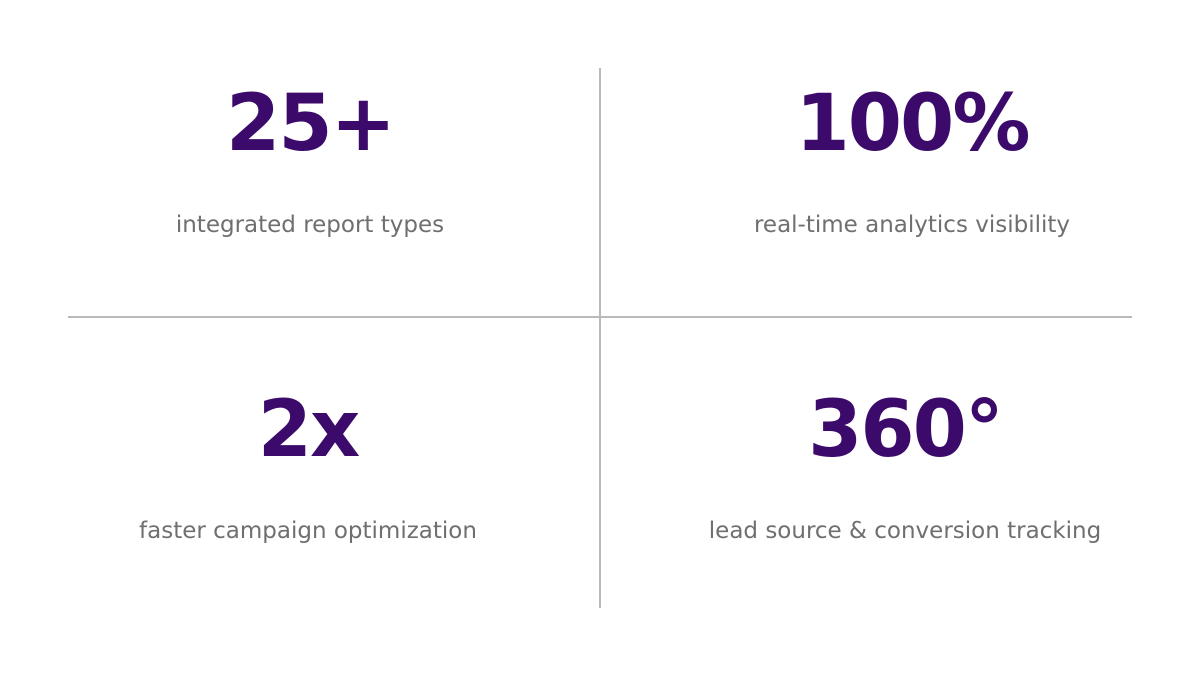  Describe the element at coordinates (308, 531) in the screenshot. I see `stat-label: faster campaign optimization` at that location.